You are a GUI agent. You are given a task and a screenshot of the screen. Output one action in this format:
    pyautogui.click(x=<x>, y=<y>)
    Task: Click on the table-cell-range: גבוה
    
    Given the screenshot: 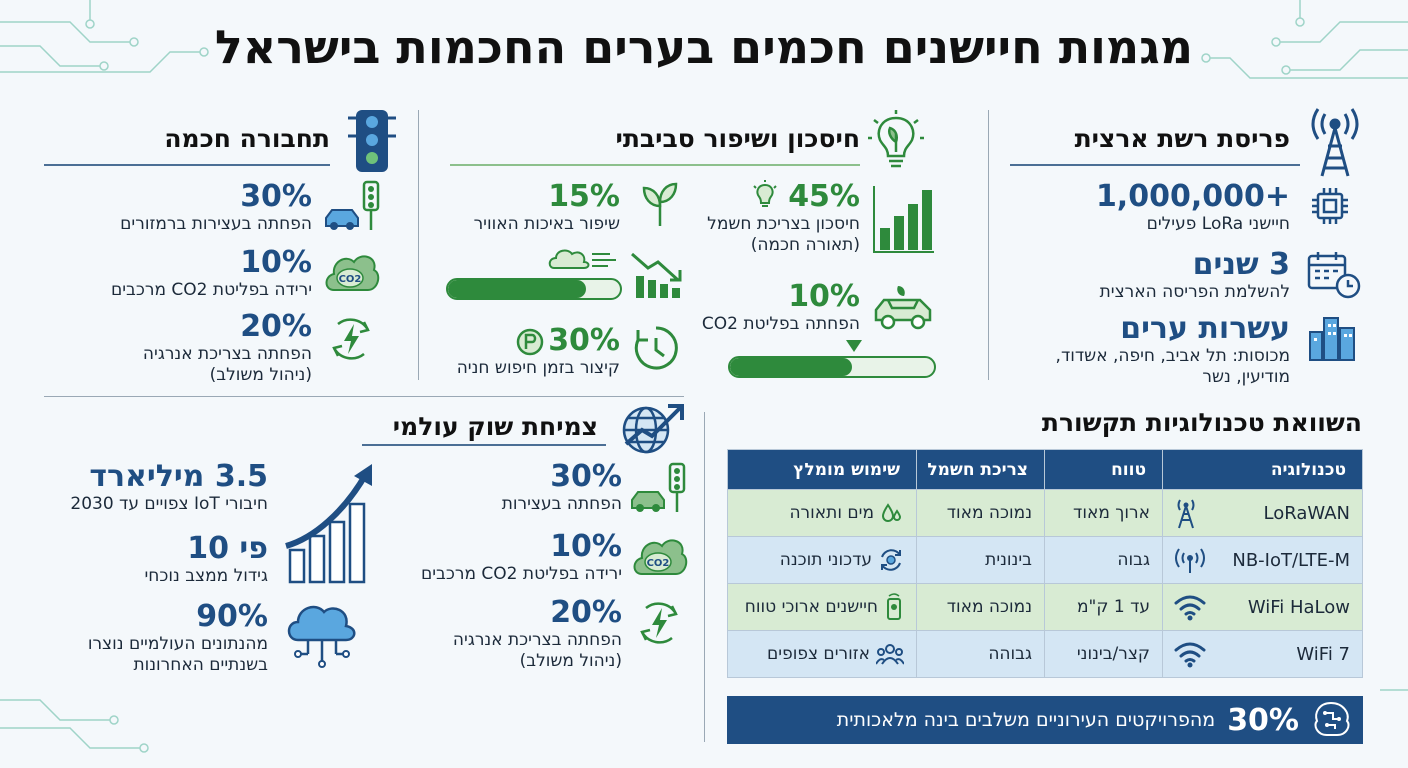 What is the action you would take?
    pyautogui.click(x=1103, y=560)
    